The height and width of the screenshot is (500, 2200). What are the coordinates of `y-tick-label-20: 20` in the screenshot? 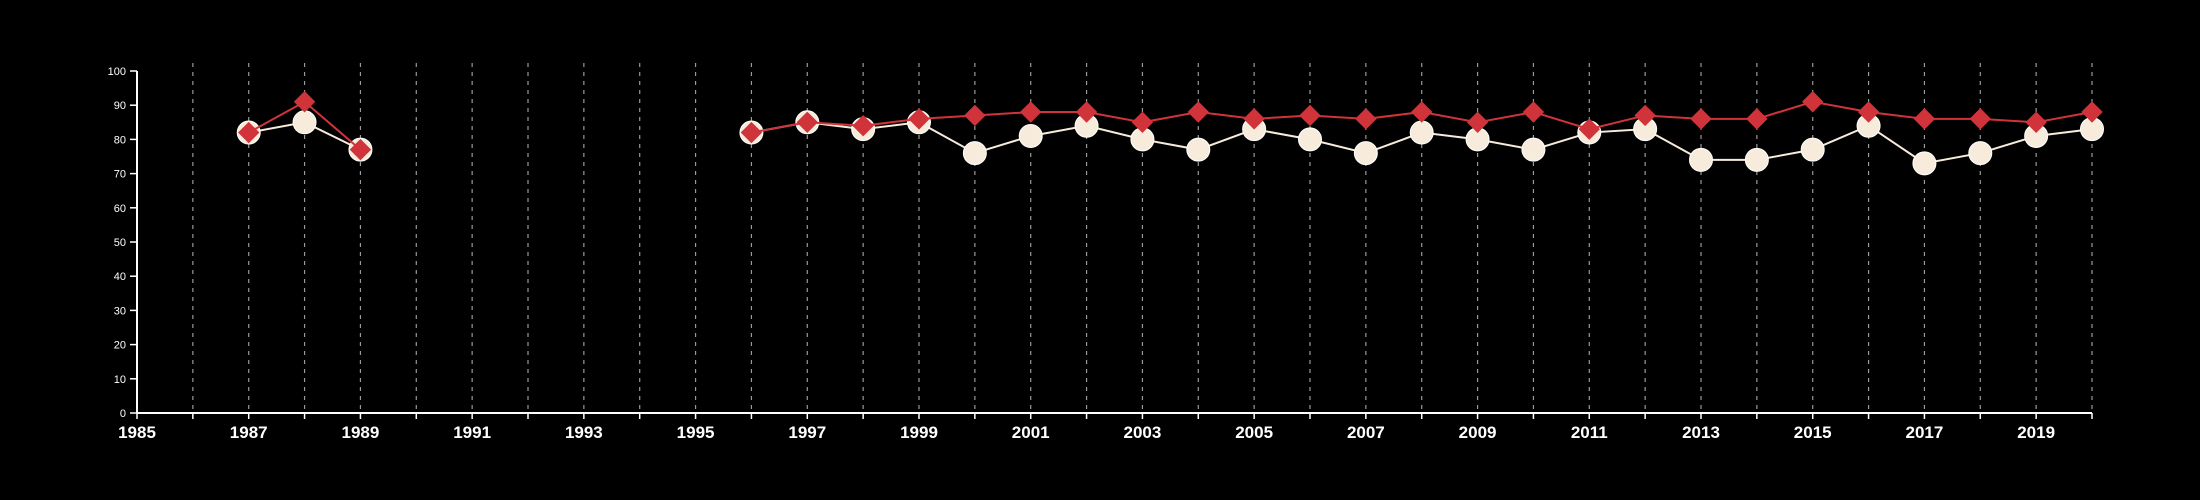 It's located at (120, 346).